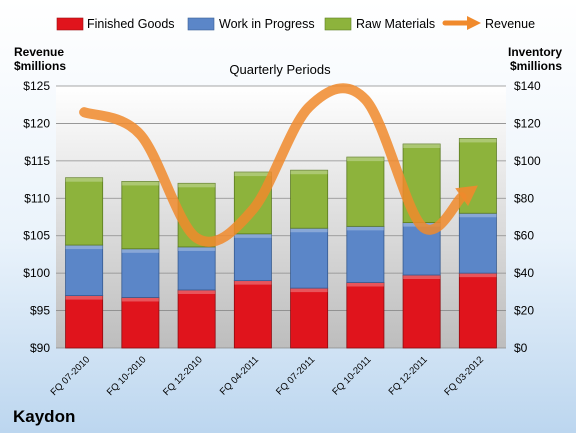  I want to click on legend-label-revenue: Revenue, so click(510, 24).